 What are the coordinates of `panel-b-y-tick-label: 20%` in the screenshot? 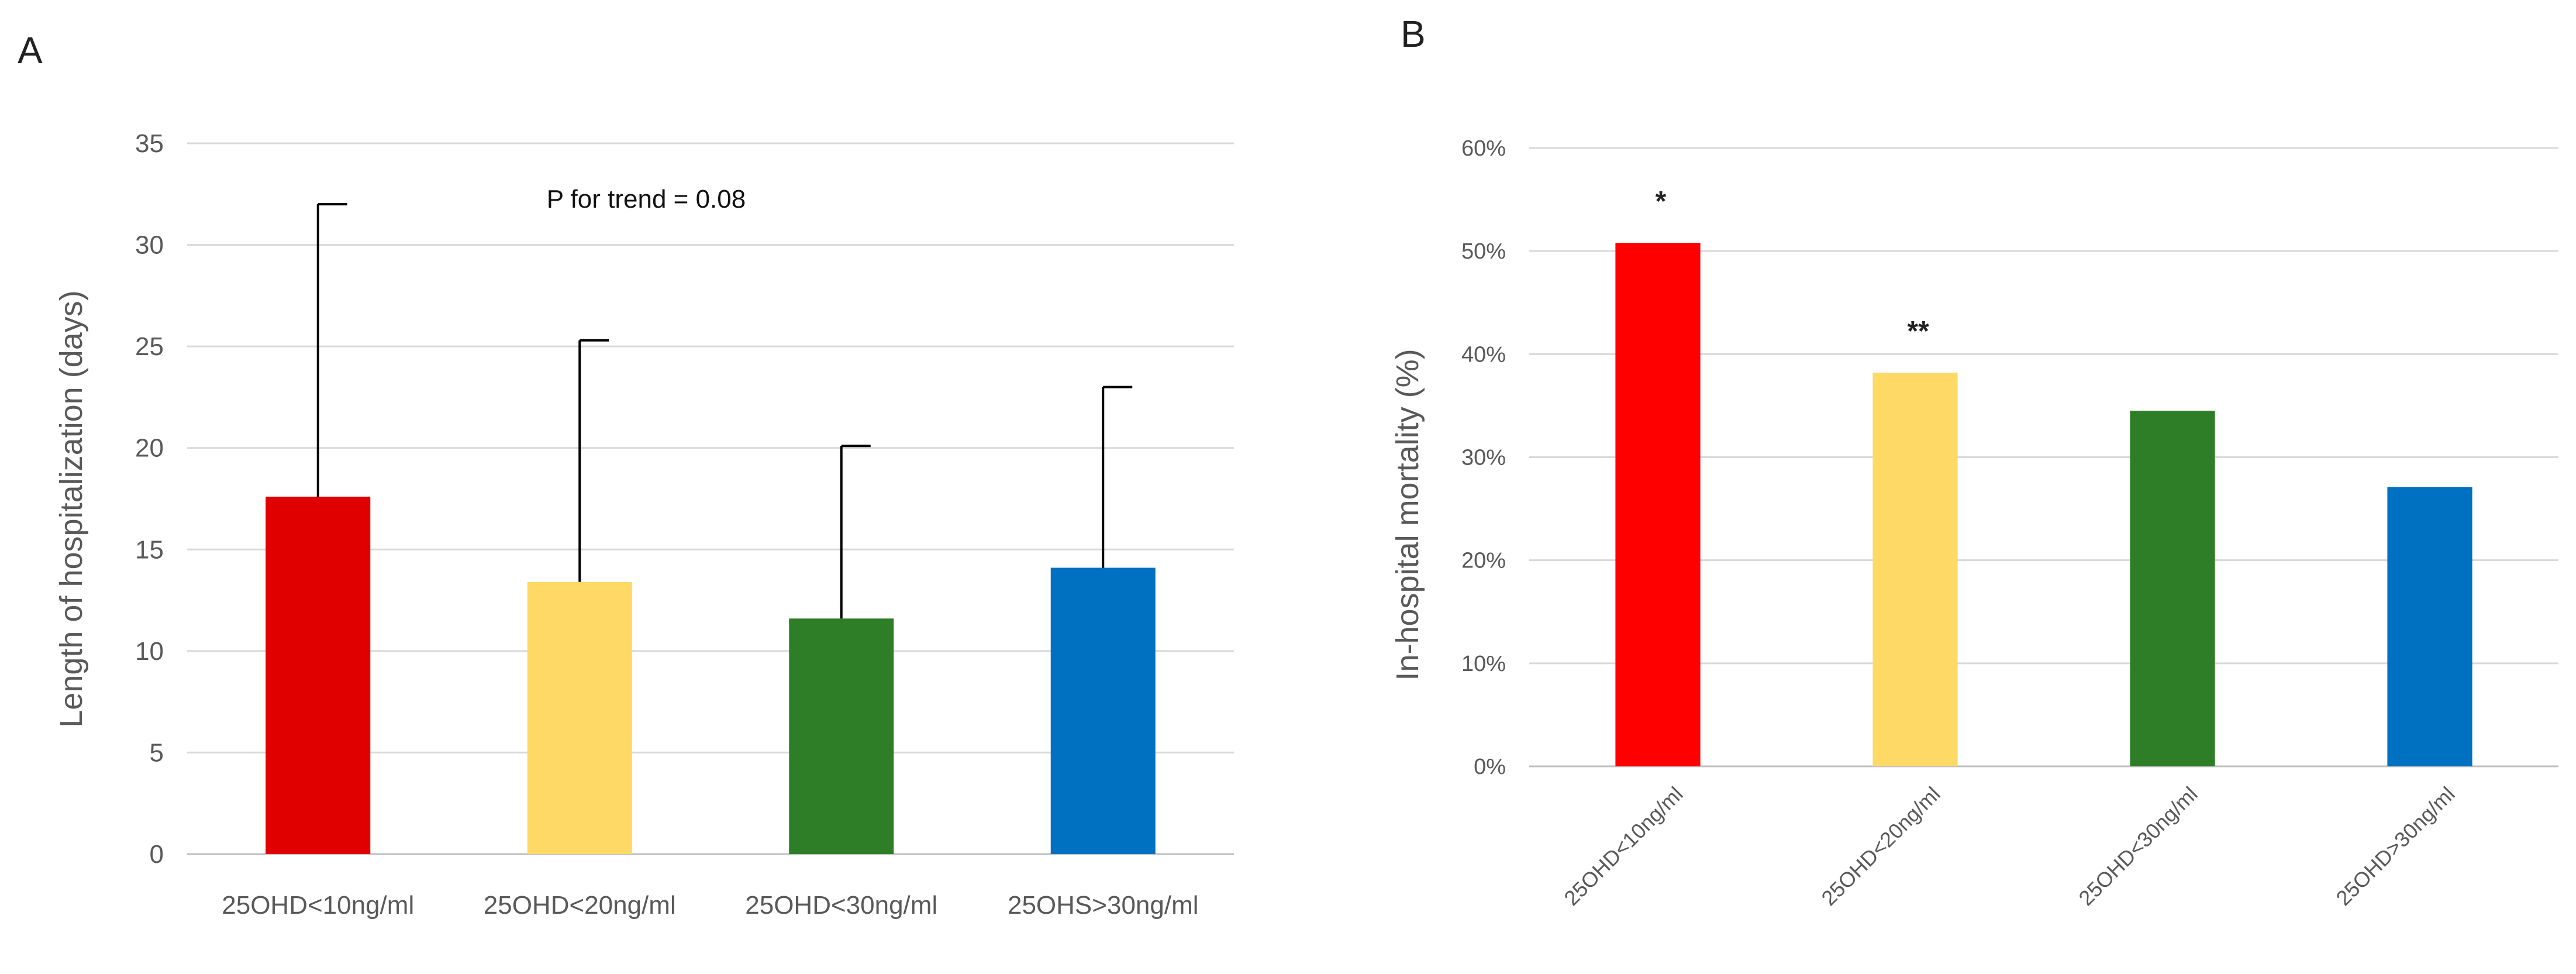 It's located at (1483, 561).